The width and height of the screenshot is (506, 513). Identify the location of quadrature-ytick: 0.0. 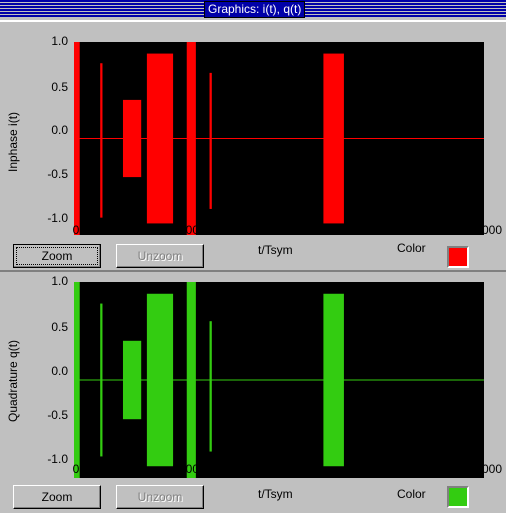
(59, 371).